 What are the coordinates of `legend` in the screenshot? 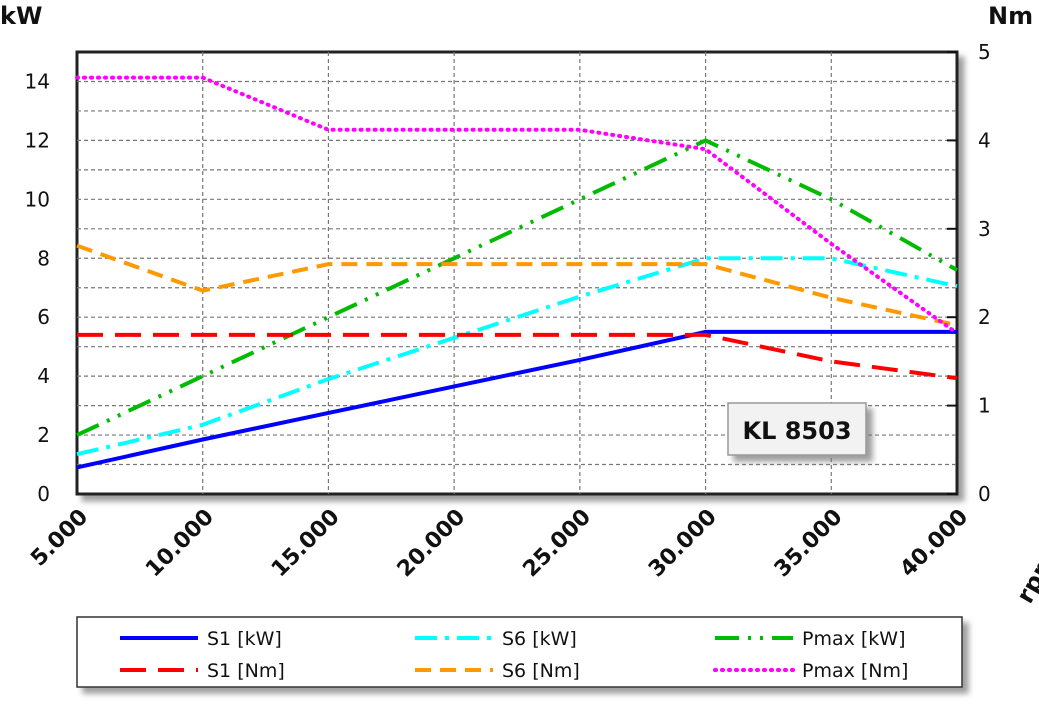 It's located at (519, 652).